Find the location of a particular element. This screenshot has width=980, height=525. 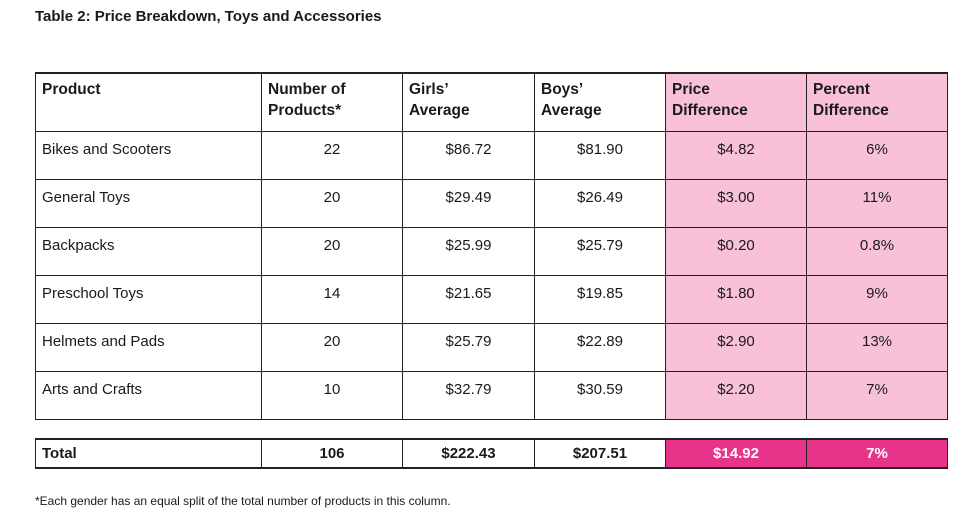

cell-boys-average: $26.49 is located at coordinates (600, 203).